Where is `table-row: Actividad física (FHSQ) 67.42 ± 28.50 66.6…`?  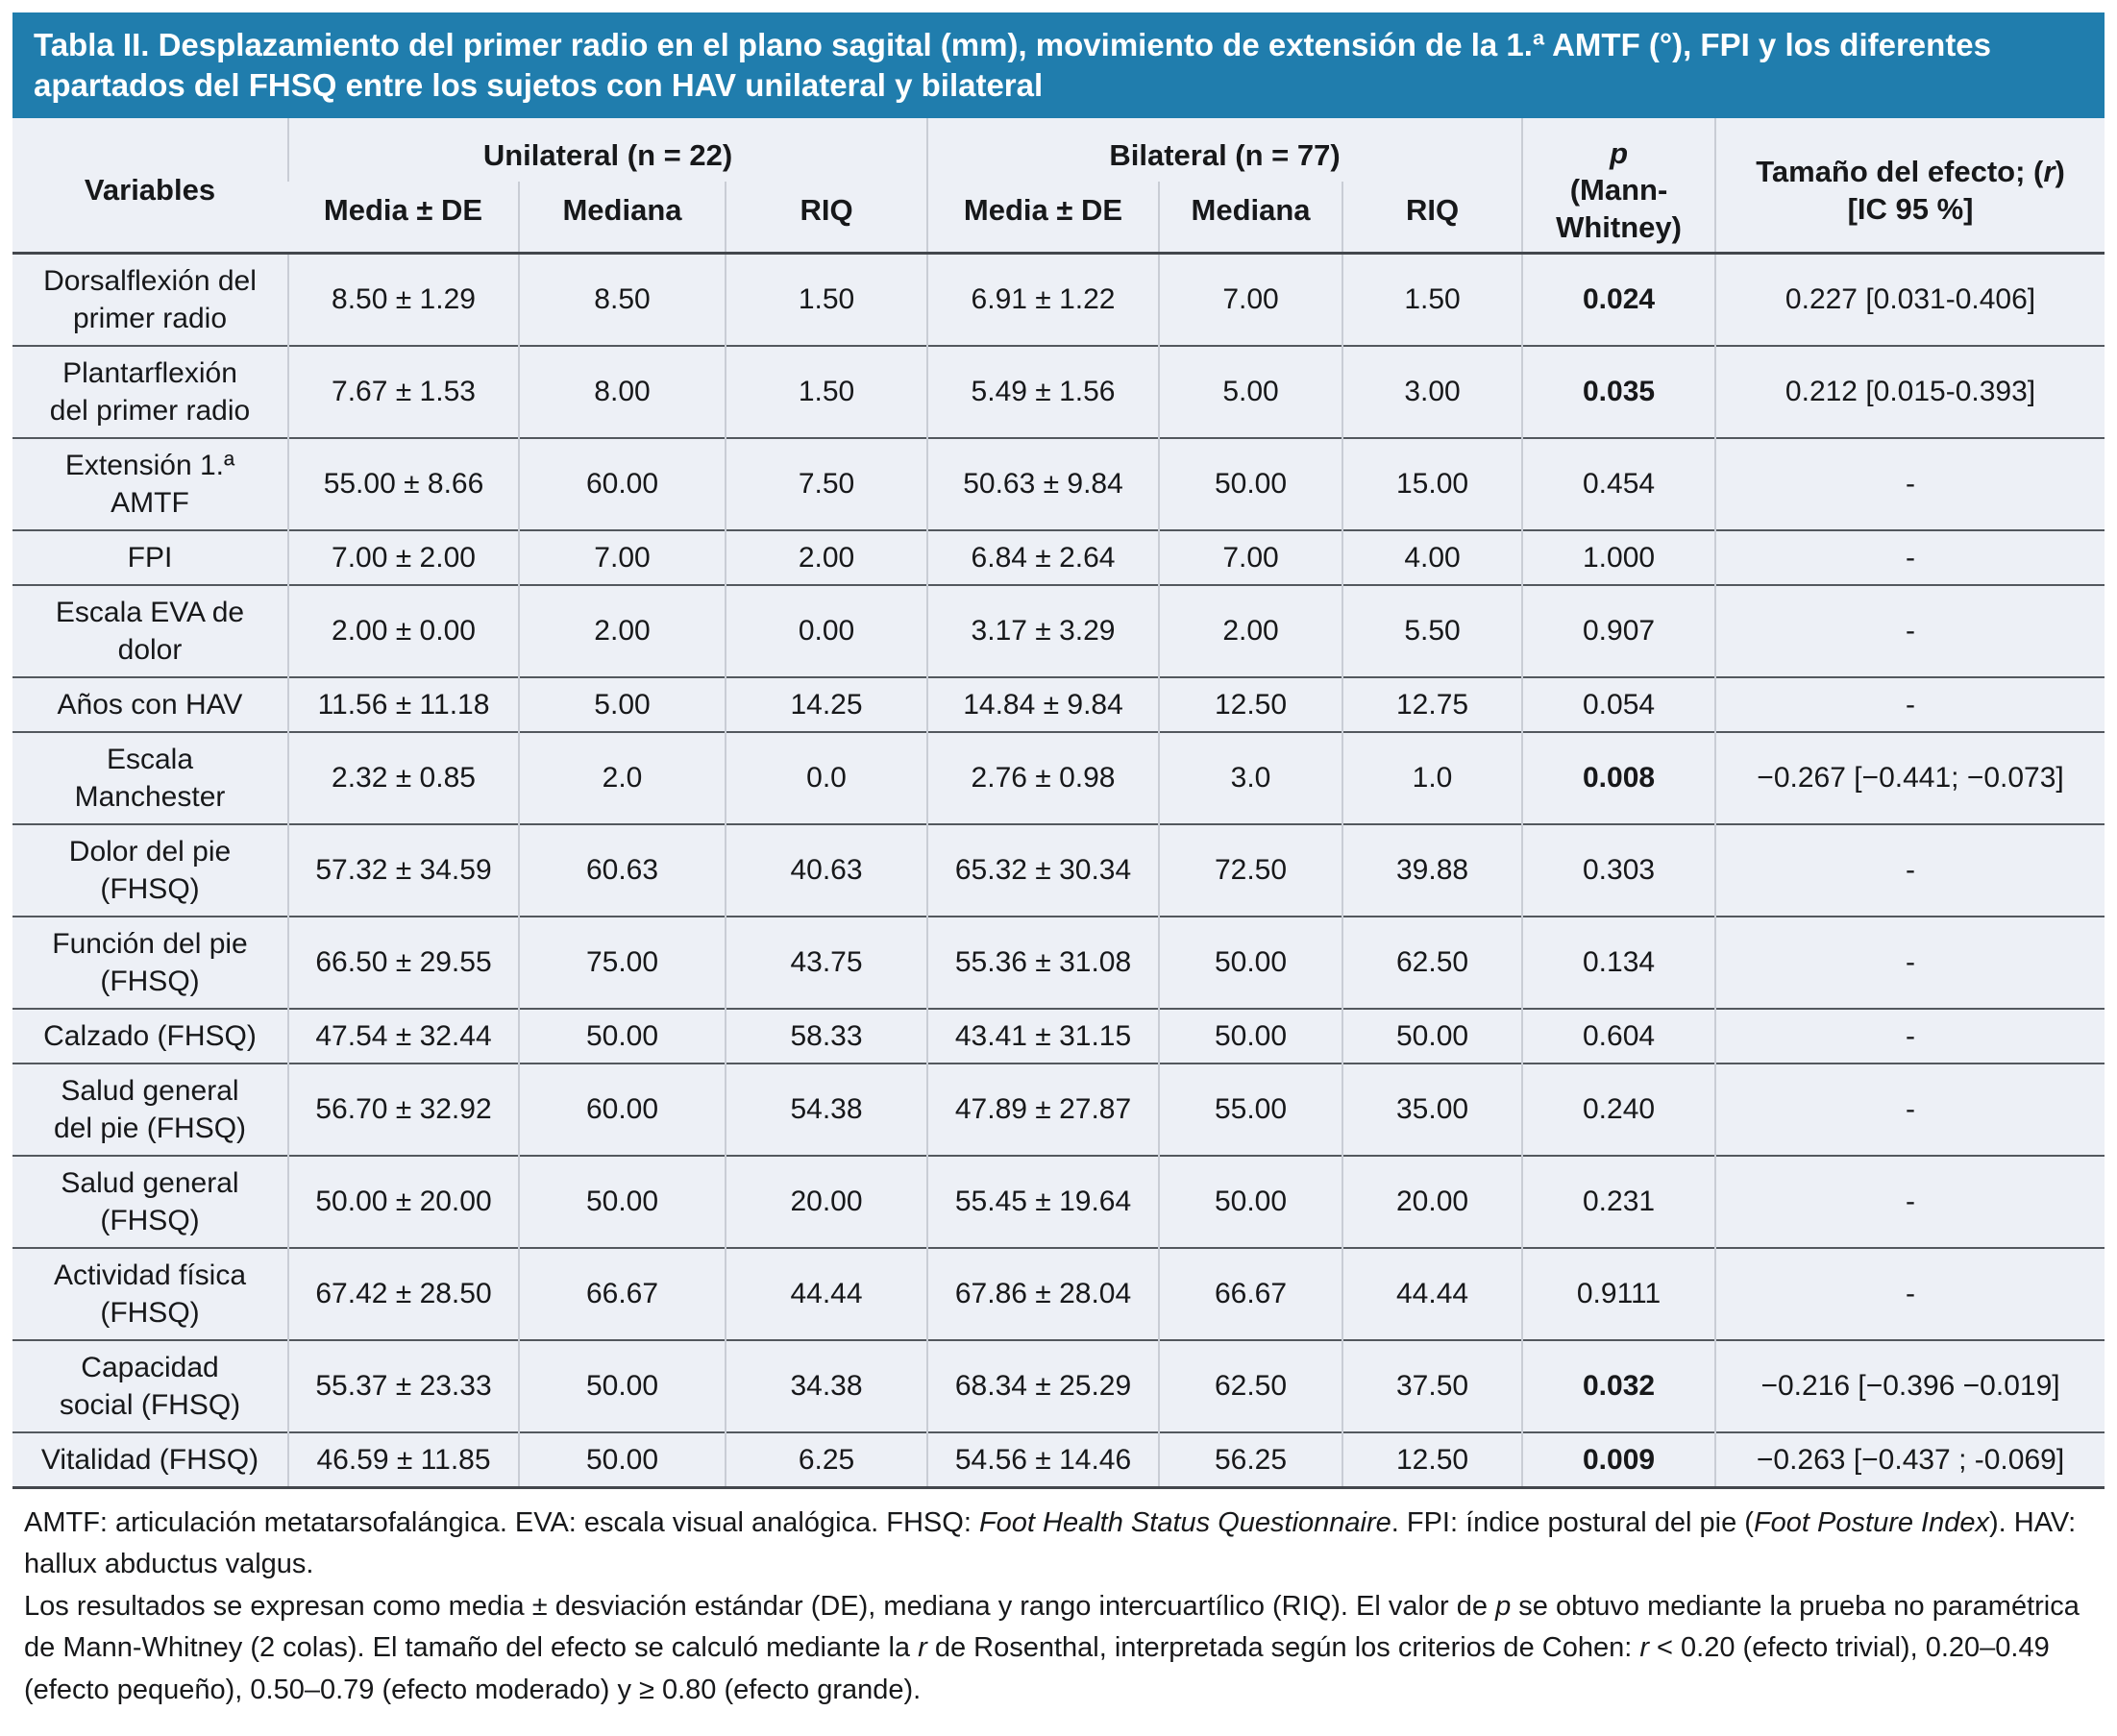
table-row: Actividad física (FHSQ) 67.42 ± 28.50 66.6… is located at coordinates (1058, 1293).